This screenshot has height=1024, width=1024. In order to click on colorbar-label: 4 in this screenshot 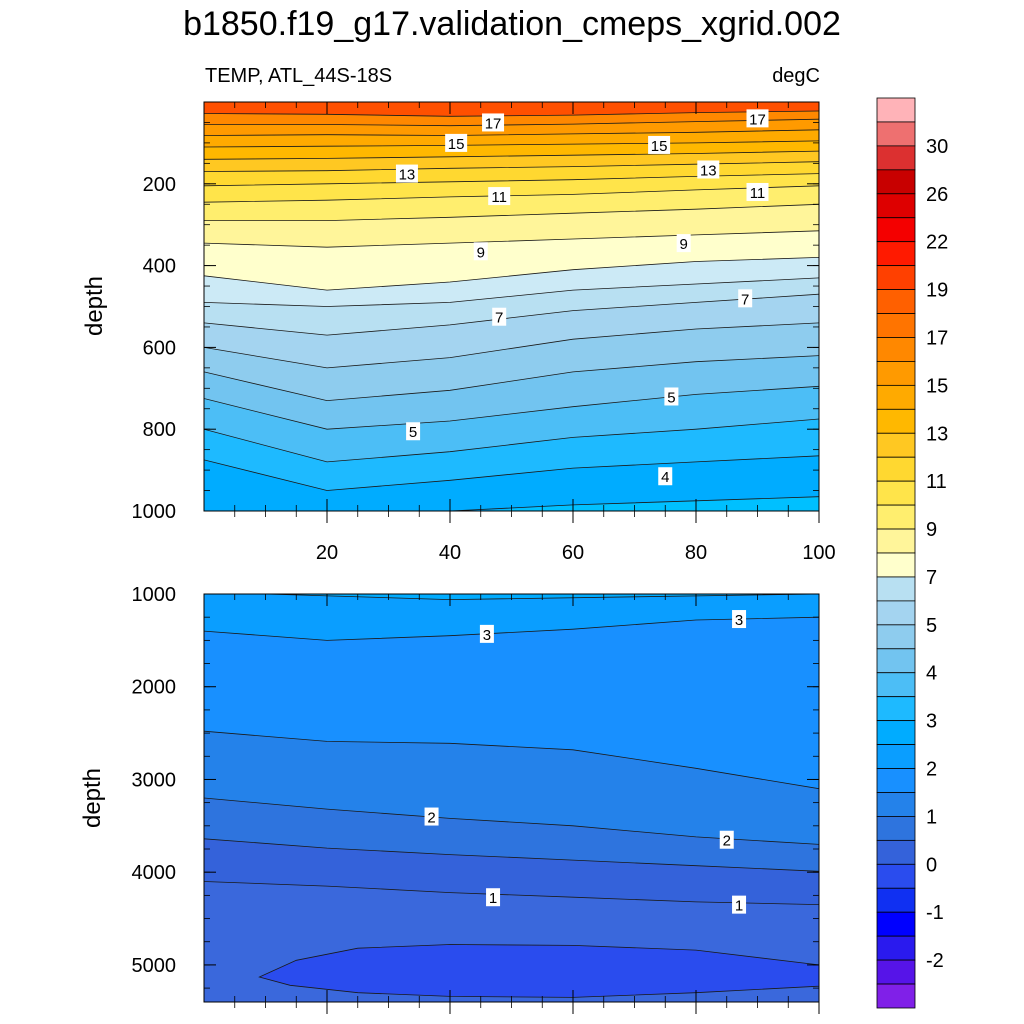, I will do `click(931, 674)`.